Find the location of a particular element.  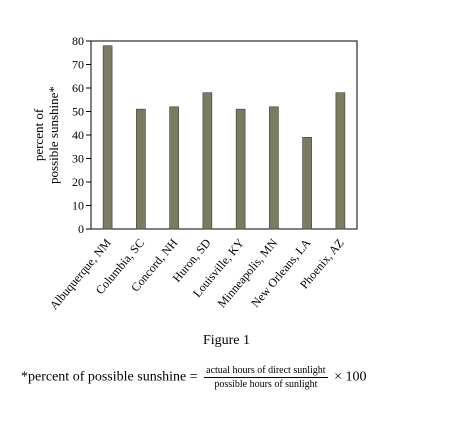

y-tick-label: 70 is located at coordinates (78, 65).